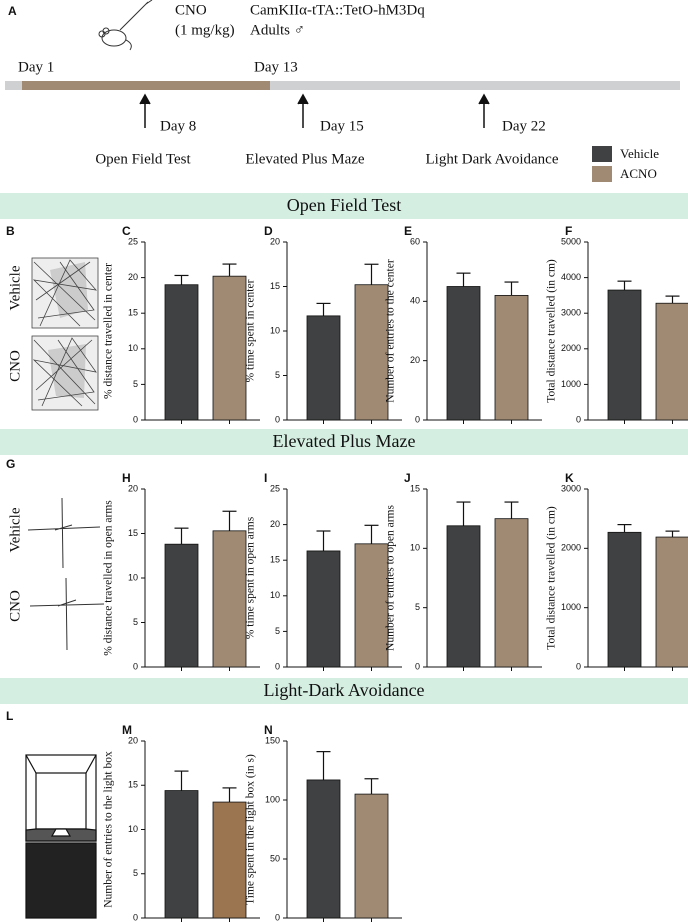  I want to click on panel-letter: L, so click(9, 716).